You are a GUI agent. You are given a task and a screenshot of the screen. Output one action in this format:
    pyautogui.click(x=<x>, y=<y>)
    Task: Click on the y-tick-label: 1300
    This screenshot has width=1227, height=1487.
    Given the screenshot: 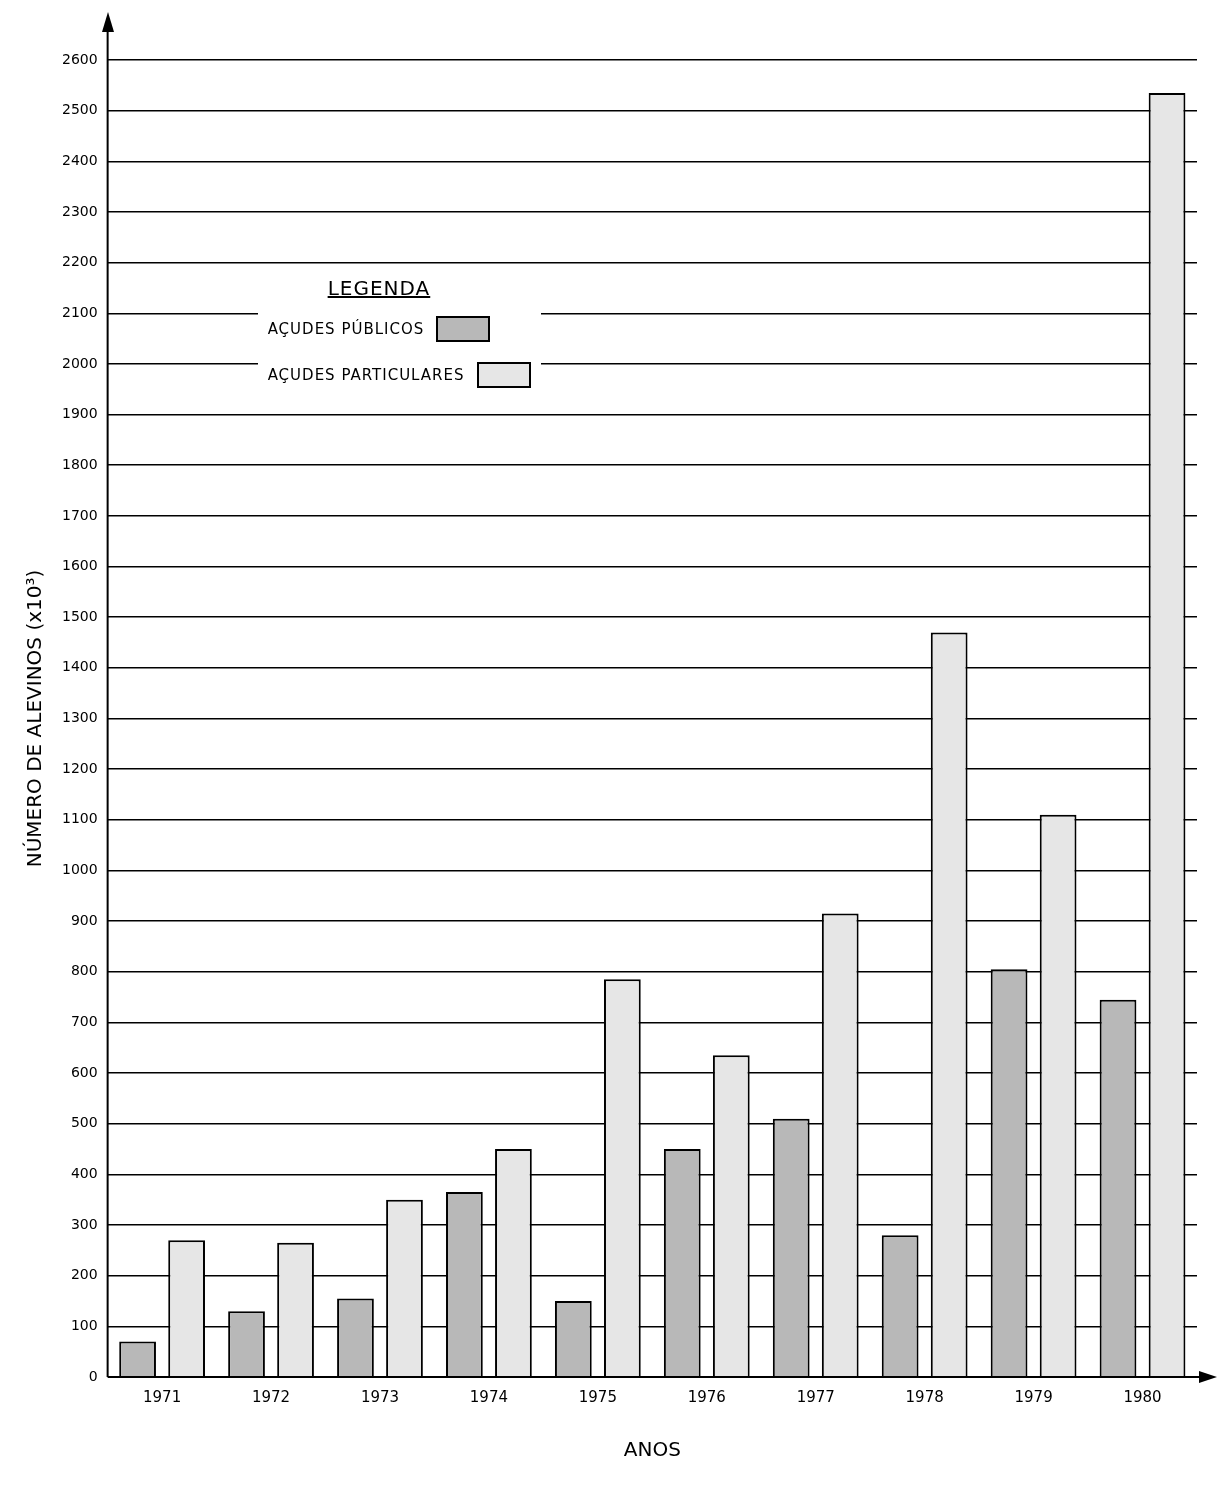 What is the action you would take?
    pyautogui.click(x=79, y=717)
    